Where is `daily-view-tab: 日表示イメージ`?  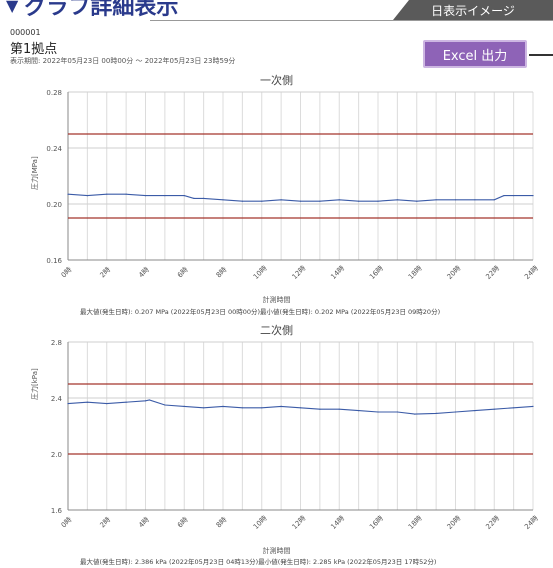 daily-view-tab: 日表示イメージ is located at coordinates (473, 10).